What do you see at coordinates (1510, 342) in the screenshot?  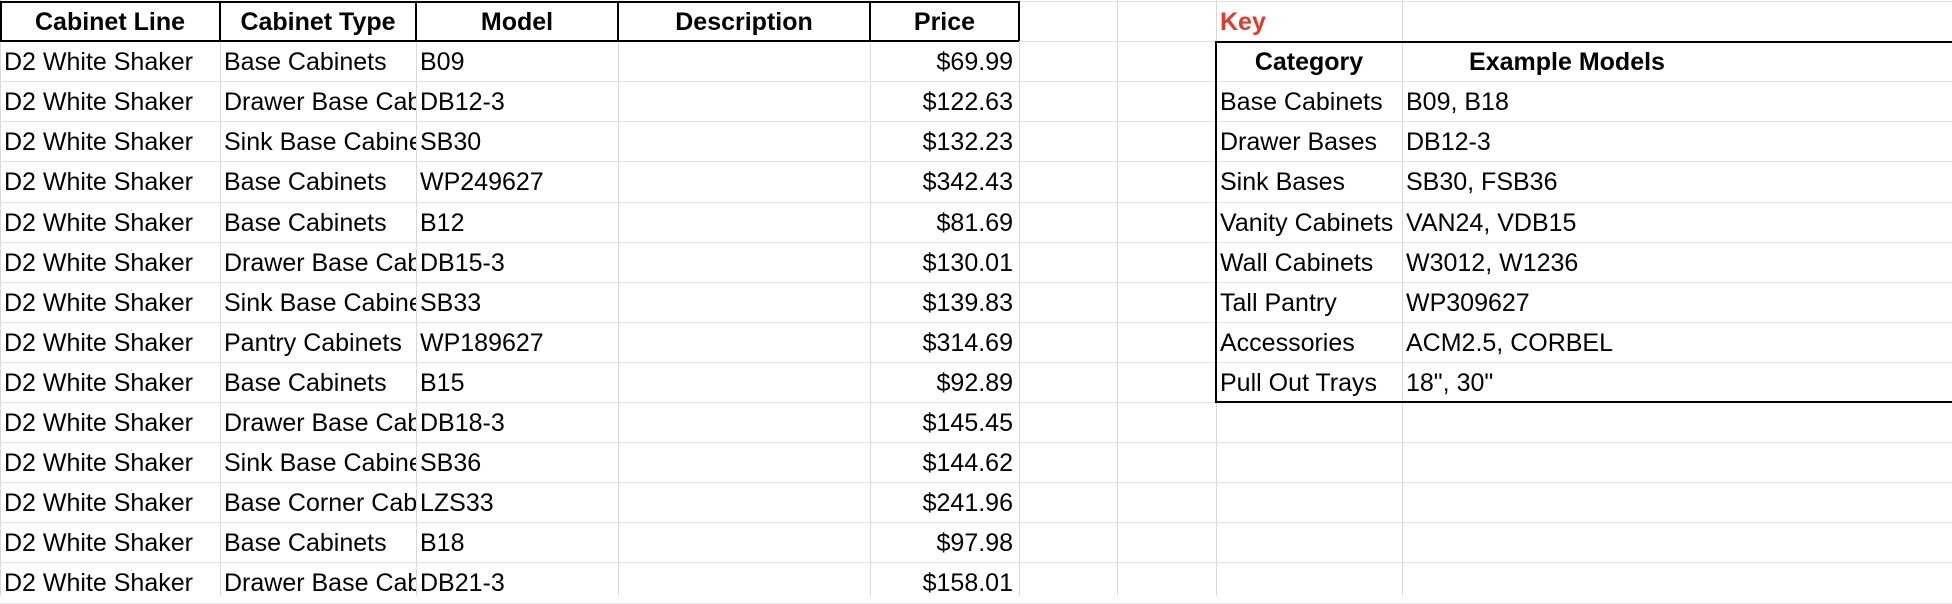 I see `key-cell-example-models: ACM2.5, CORBEL` at bounding box center [1510, 342].